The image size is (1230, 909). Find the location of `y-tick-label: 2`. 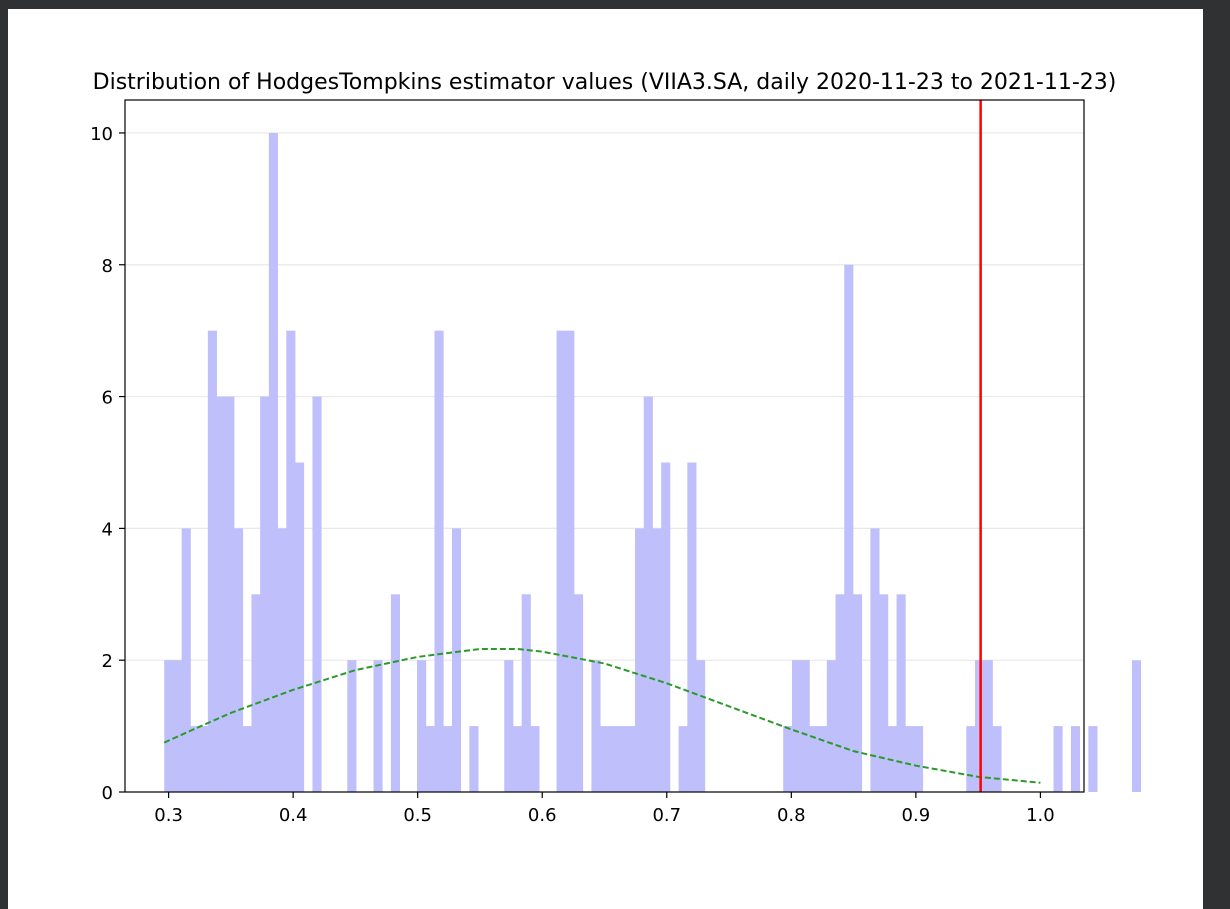

y-tick-label: 2 is located at coordinates (107, 661).